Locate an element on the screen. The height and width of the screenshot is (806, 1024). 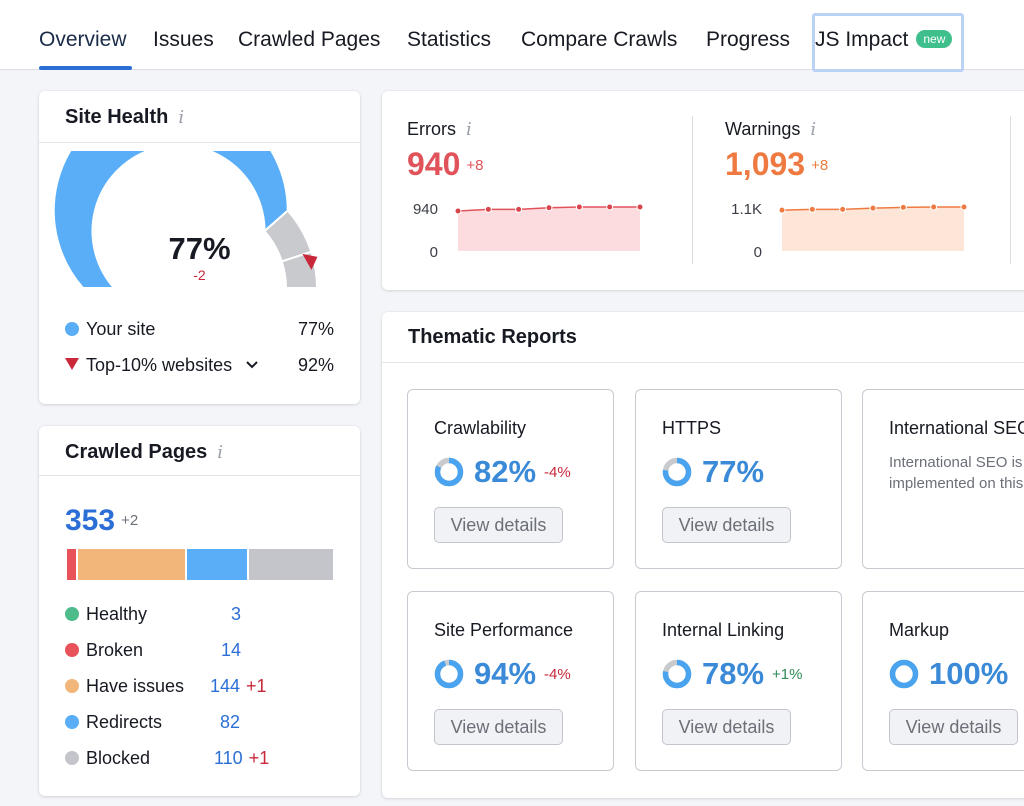
legend-label: Blocked is located at coordinates (118, 758).